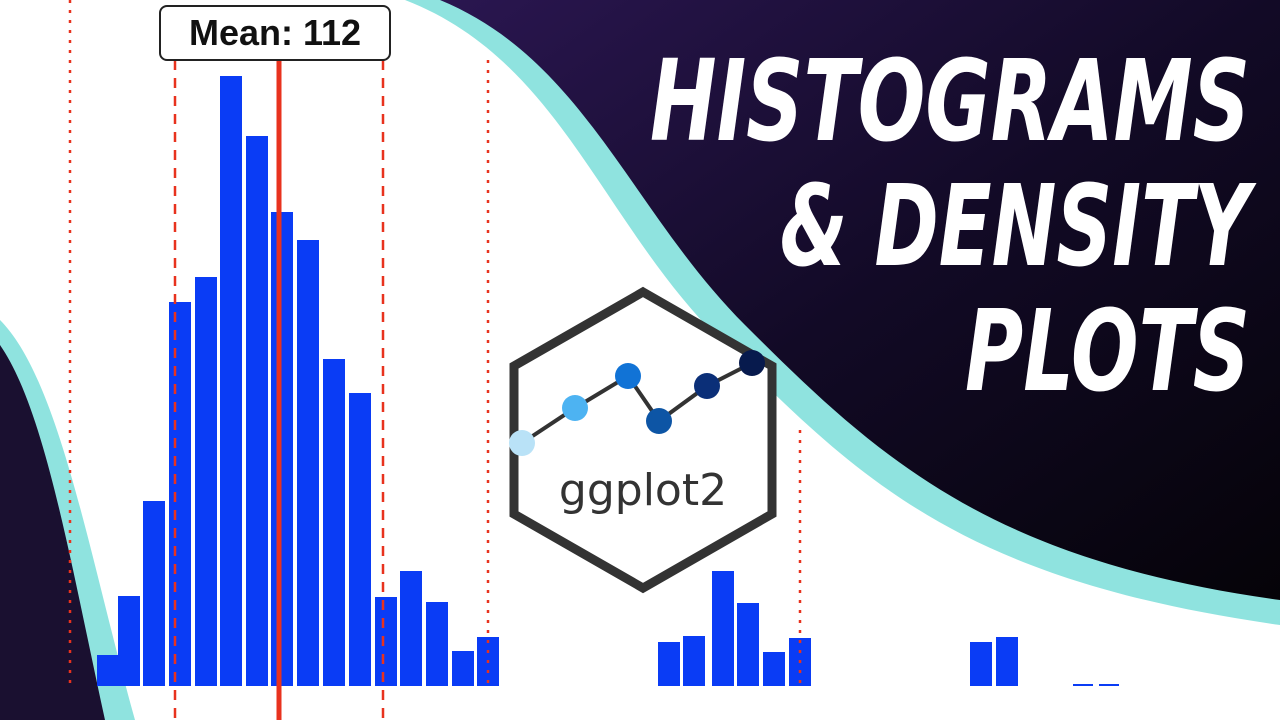 The image size is (1280, 720). I want to click on annotation: Mean: 112, so click(275, 32).